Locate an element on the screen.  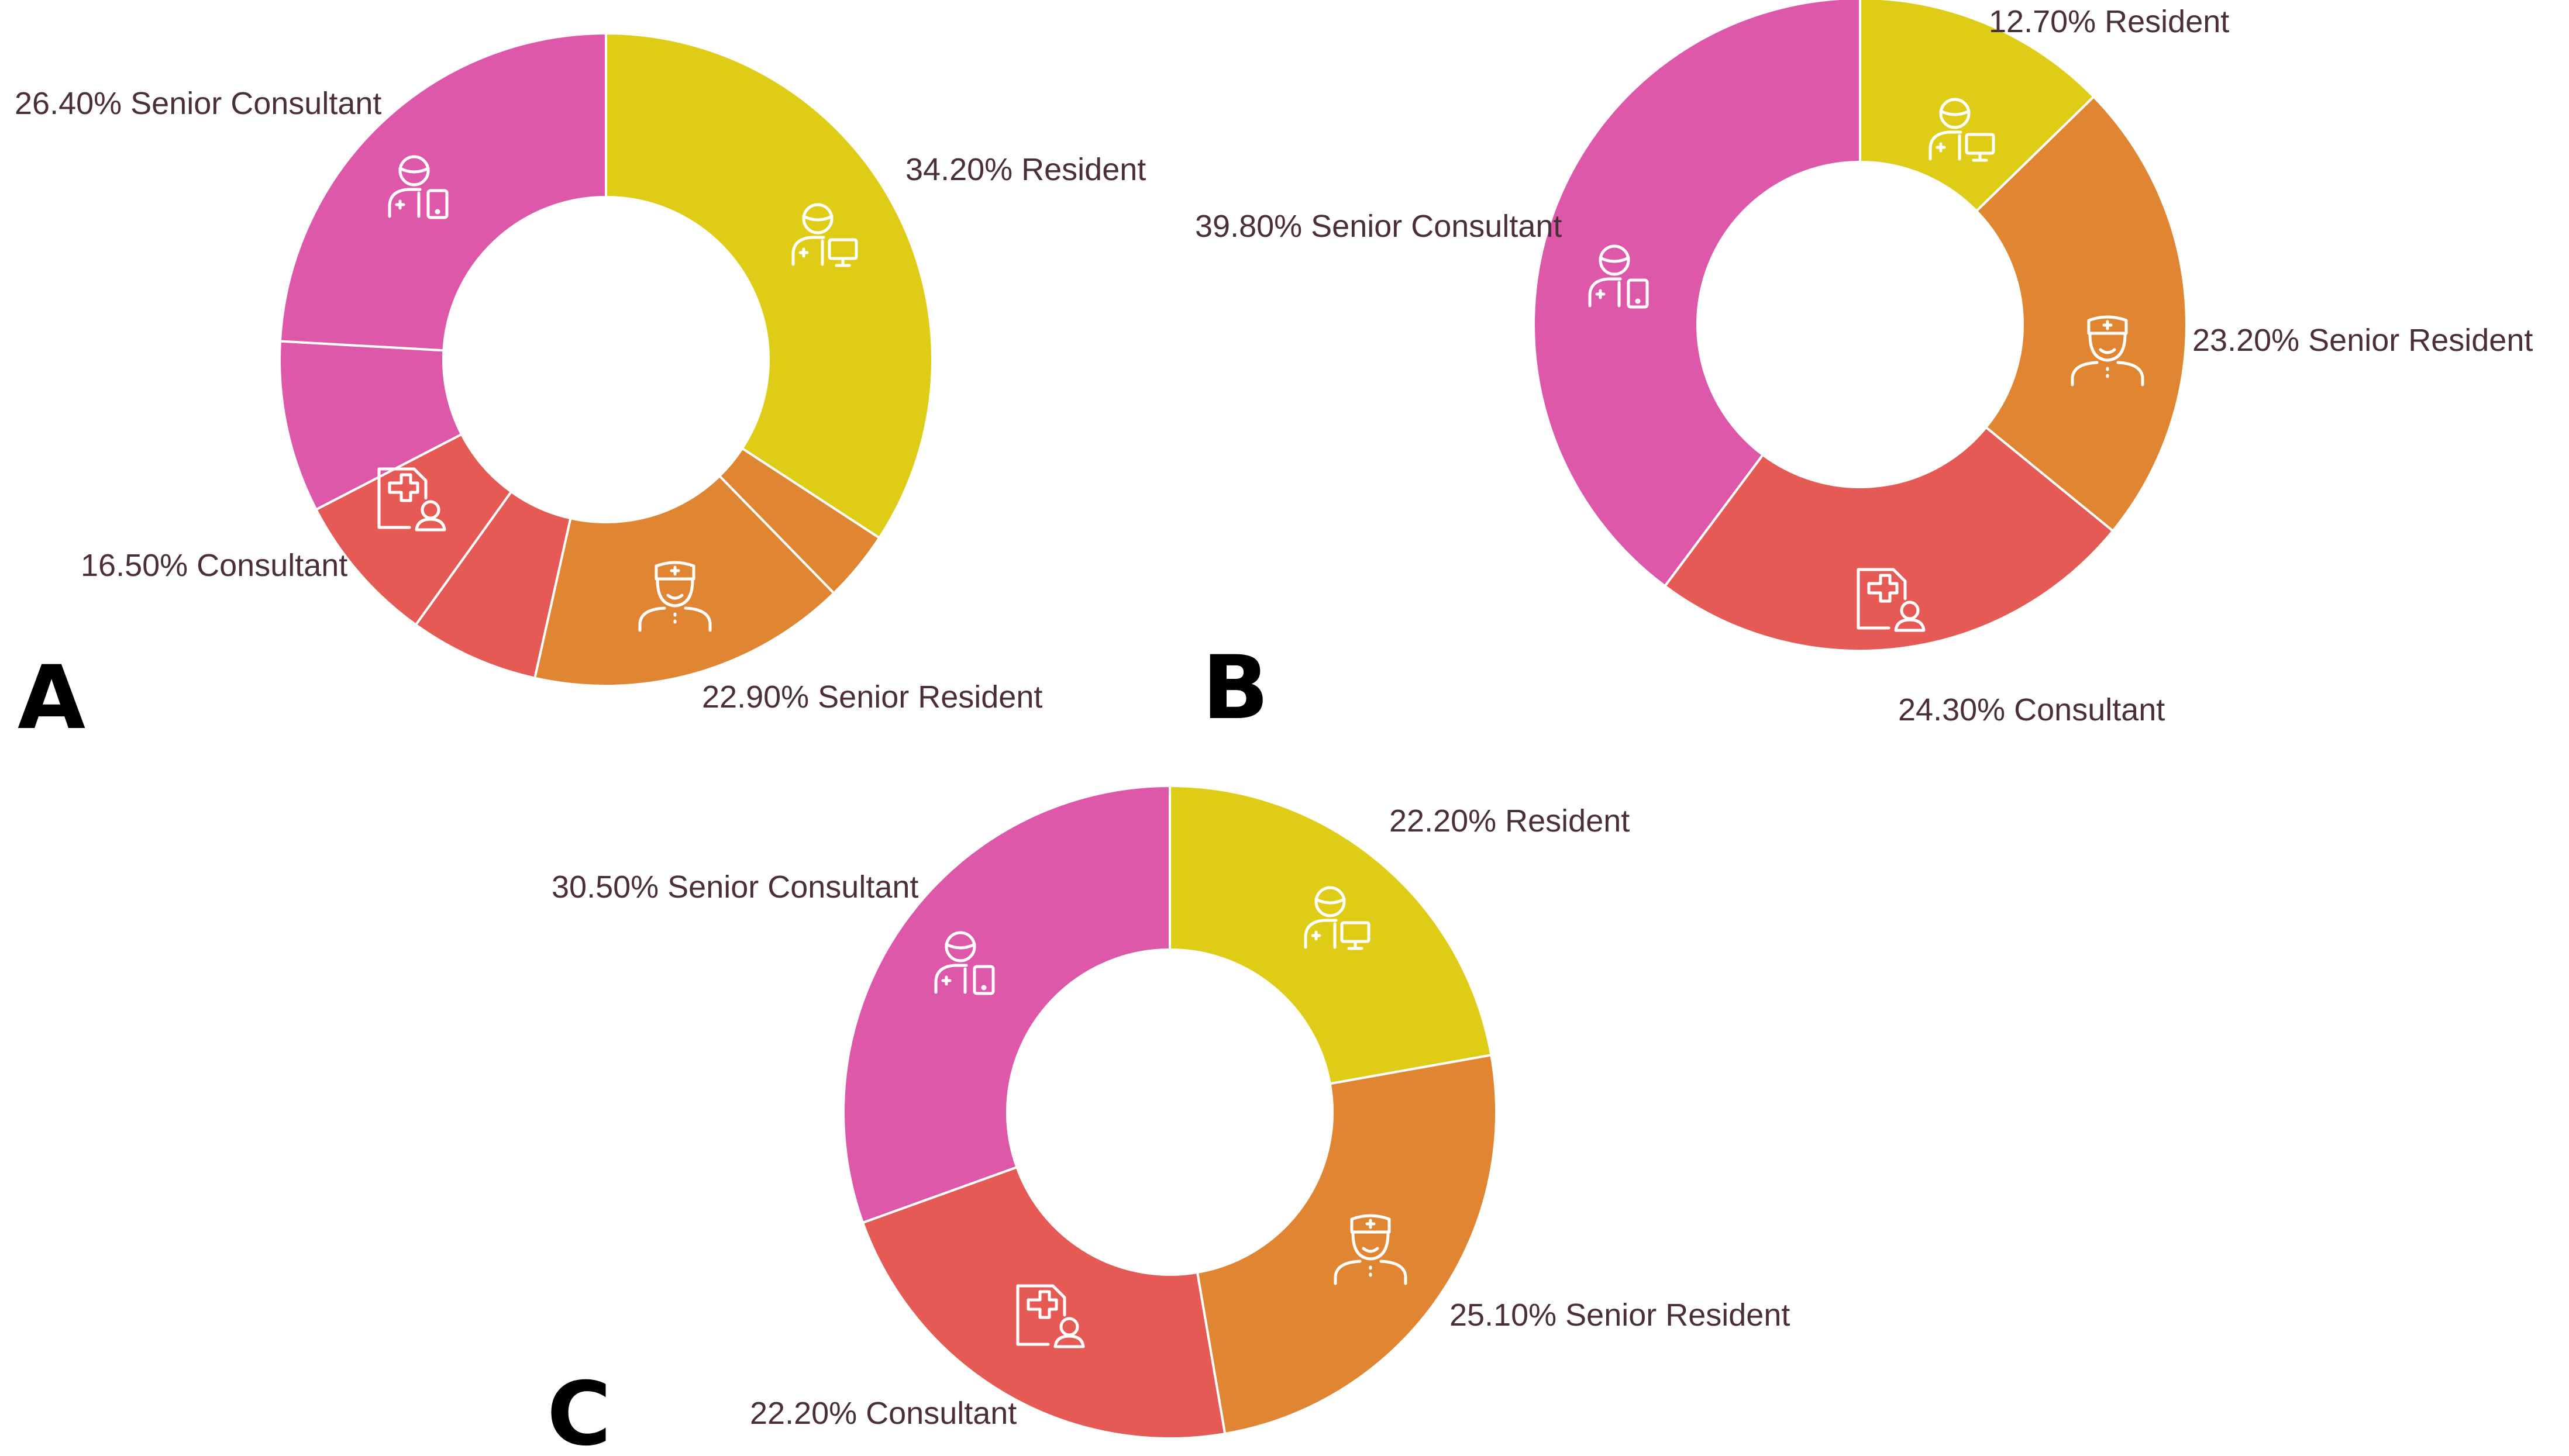
chart-A-label-2: 22.90% Senior Resident is located at coordinates (872, 697).